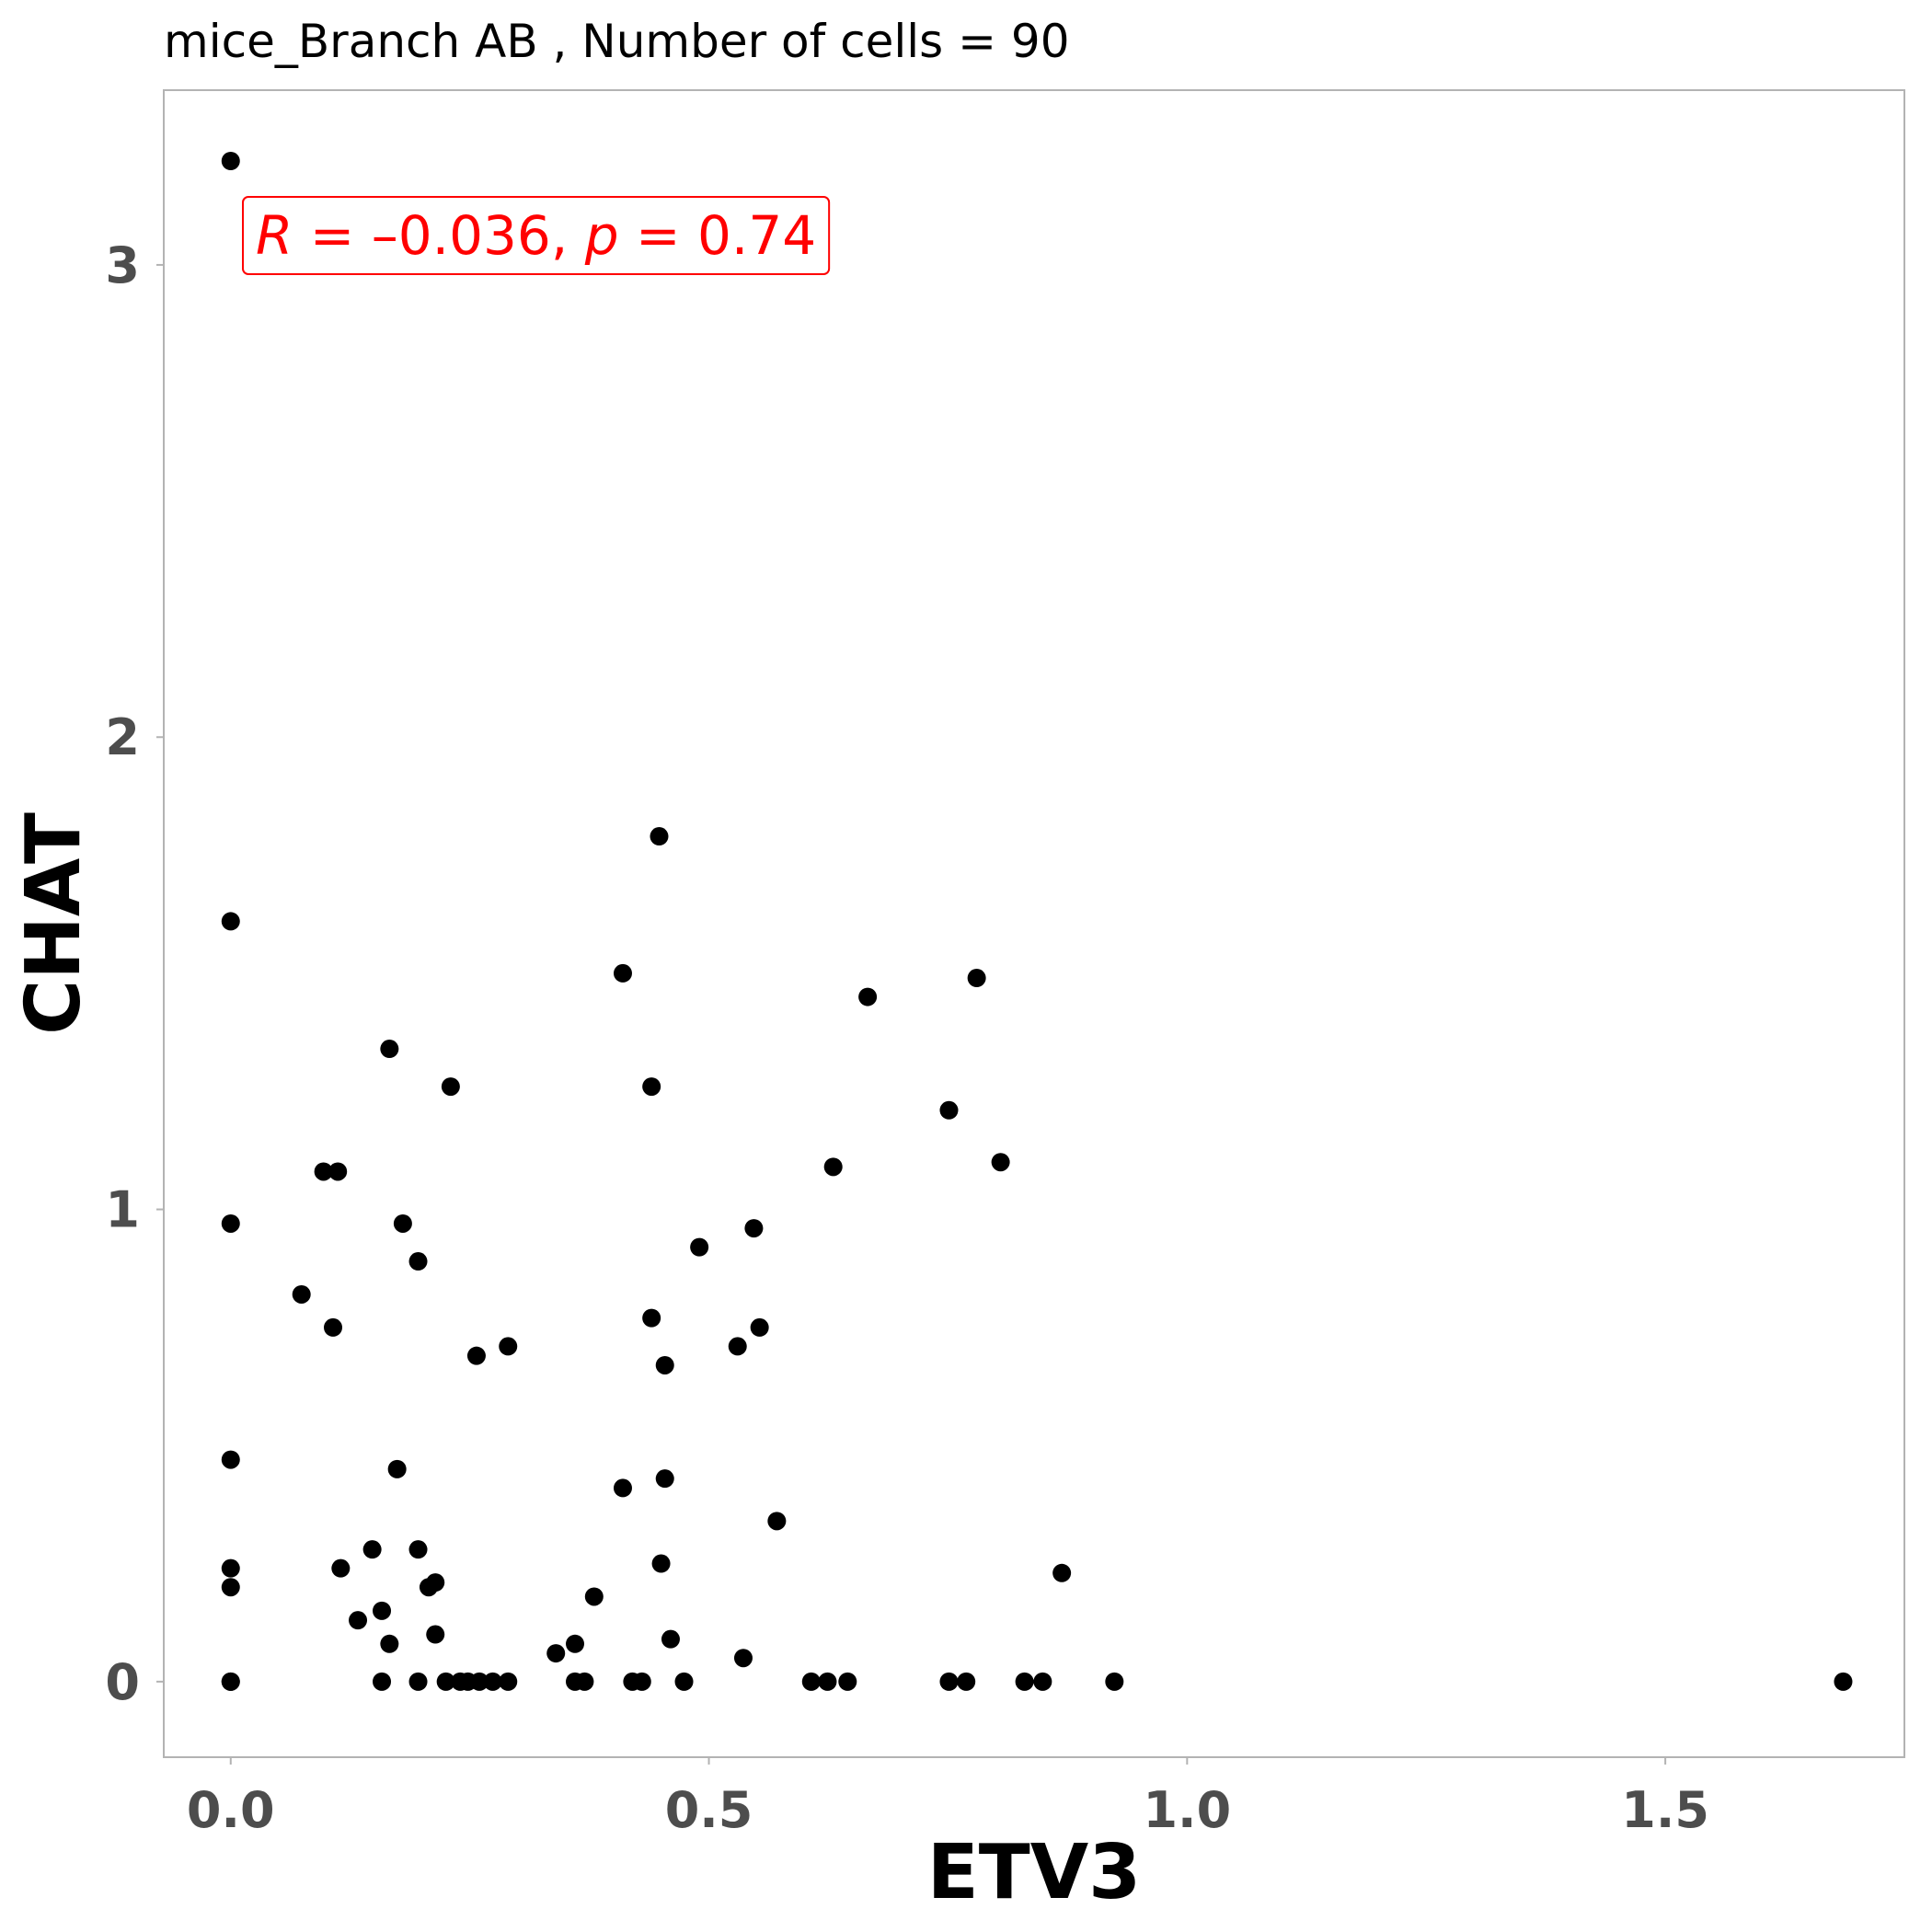  I want to click on x-tick-label: 0.0, so click(231, 1810).